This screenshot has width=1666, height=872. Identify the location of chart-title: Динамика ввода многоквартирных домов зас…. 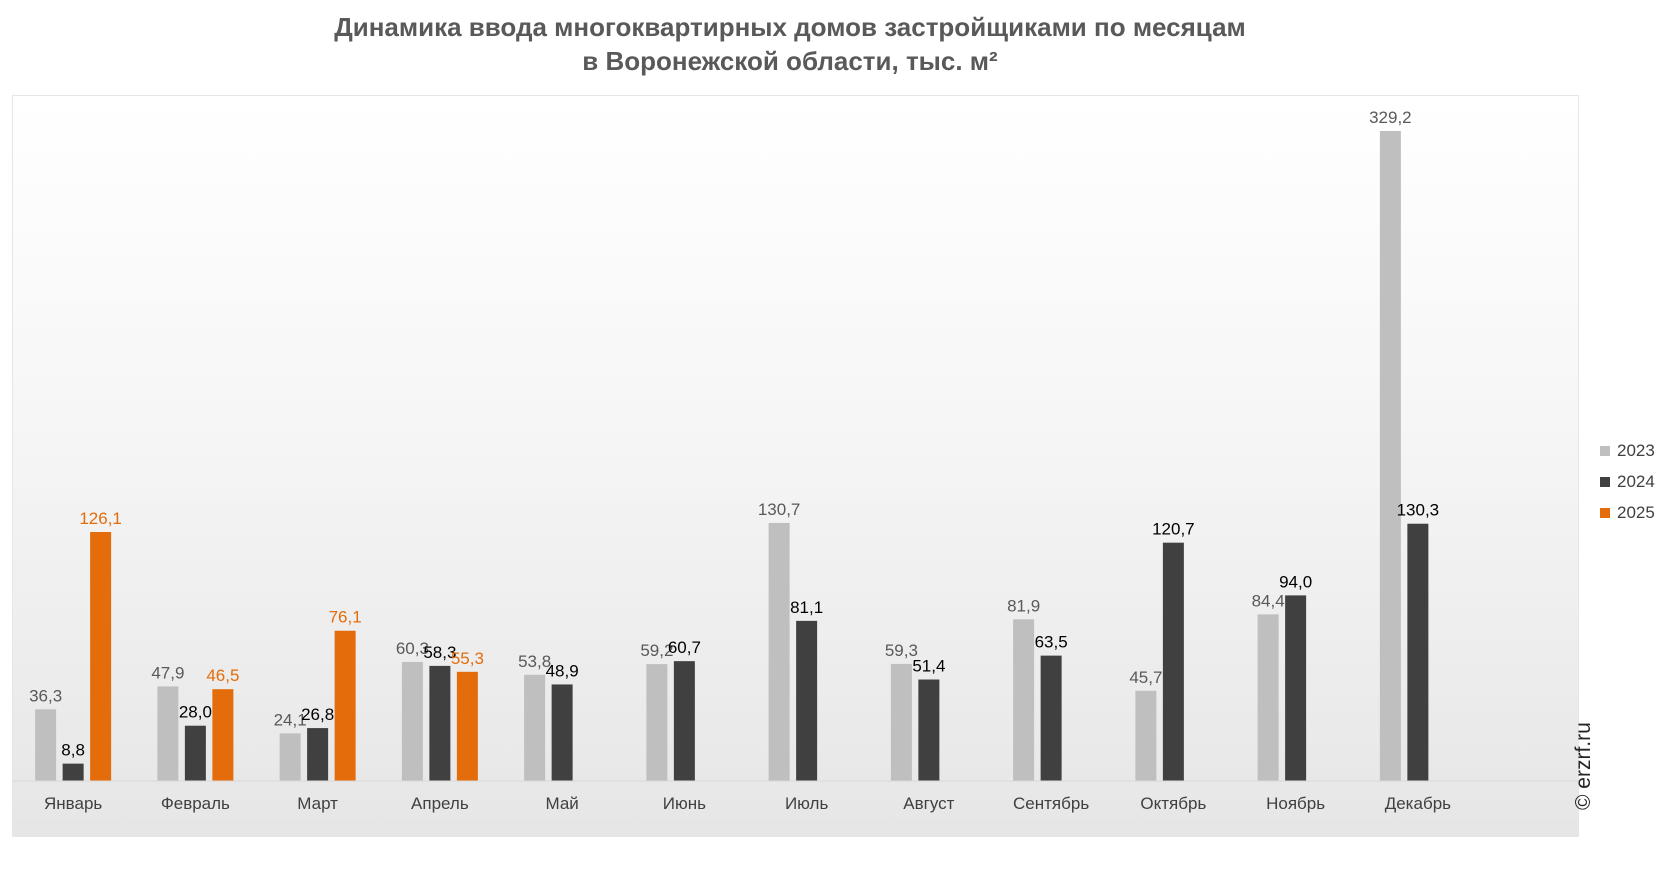
(790, 27).